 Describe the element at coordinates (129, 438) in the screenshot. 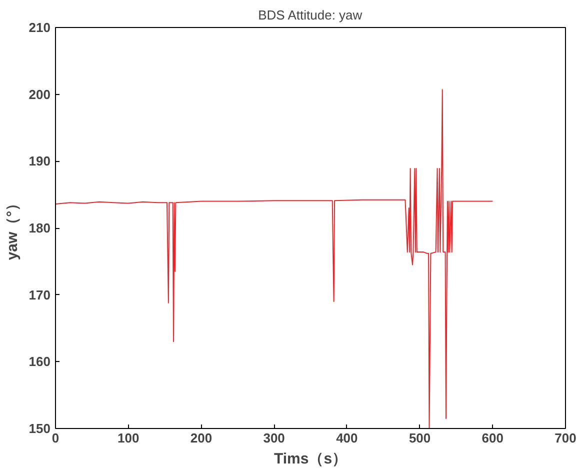

I see `x-tick-label: 100` at that location.